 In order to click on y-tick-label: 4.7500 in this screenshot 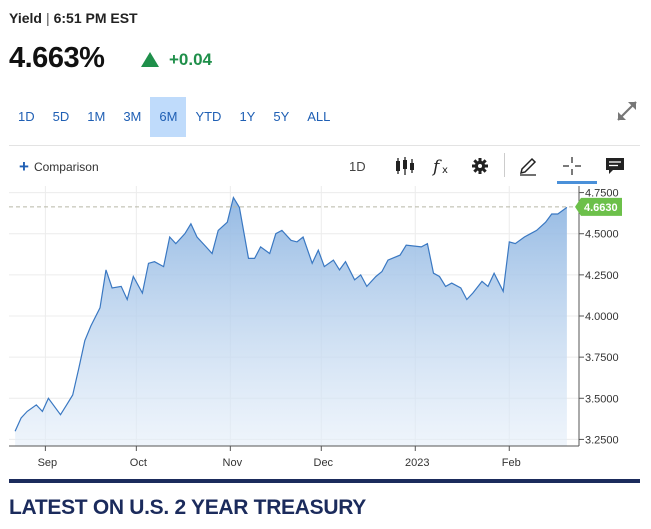, I will do `click(602, 194)`.